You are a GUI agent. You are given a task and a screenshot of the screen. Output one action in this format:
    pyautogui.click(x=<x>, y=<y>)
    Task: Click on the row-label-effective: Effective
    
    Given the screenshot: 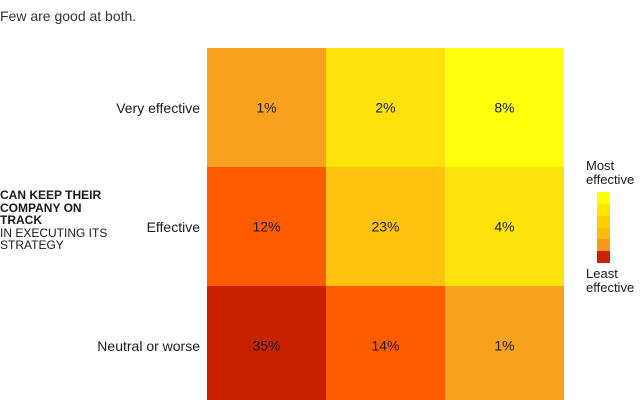 What is the action you would take?
    pyautogui.click(x=173, y=227)
    